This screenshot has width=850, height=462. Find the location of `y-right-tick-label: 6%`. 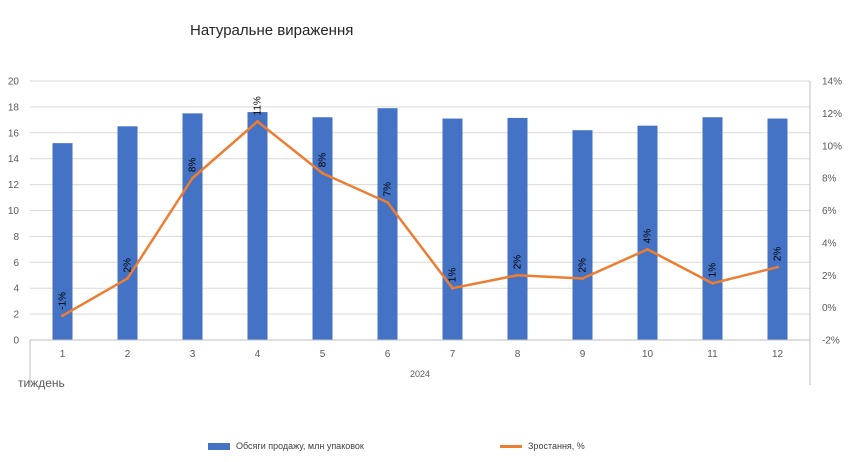

y-right-tick-label: 6% is located at coordinates (829, 211).